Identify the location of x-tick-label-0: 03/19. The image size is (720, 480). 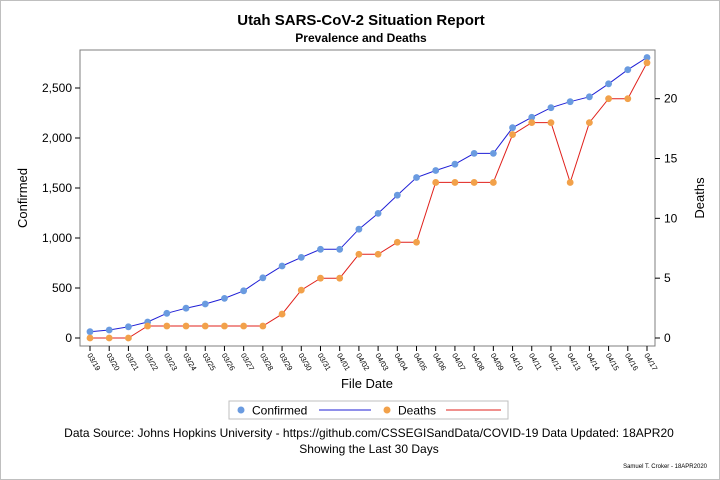
(93, 362).